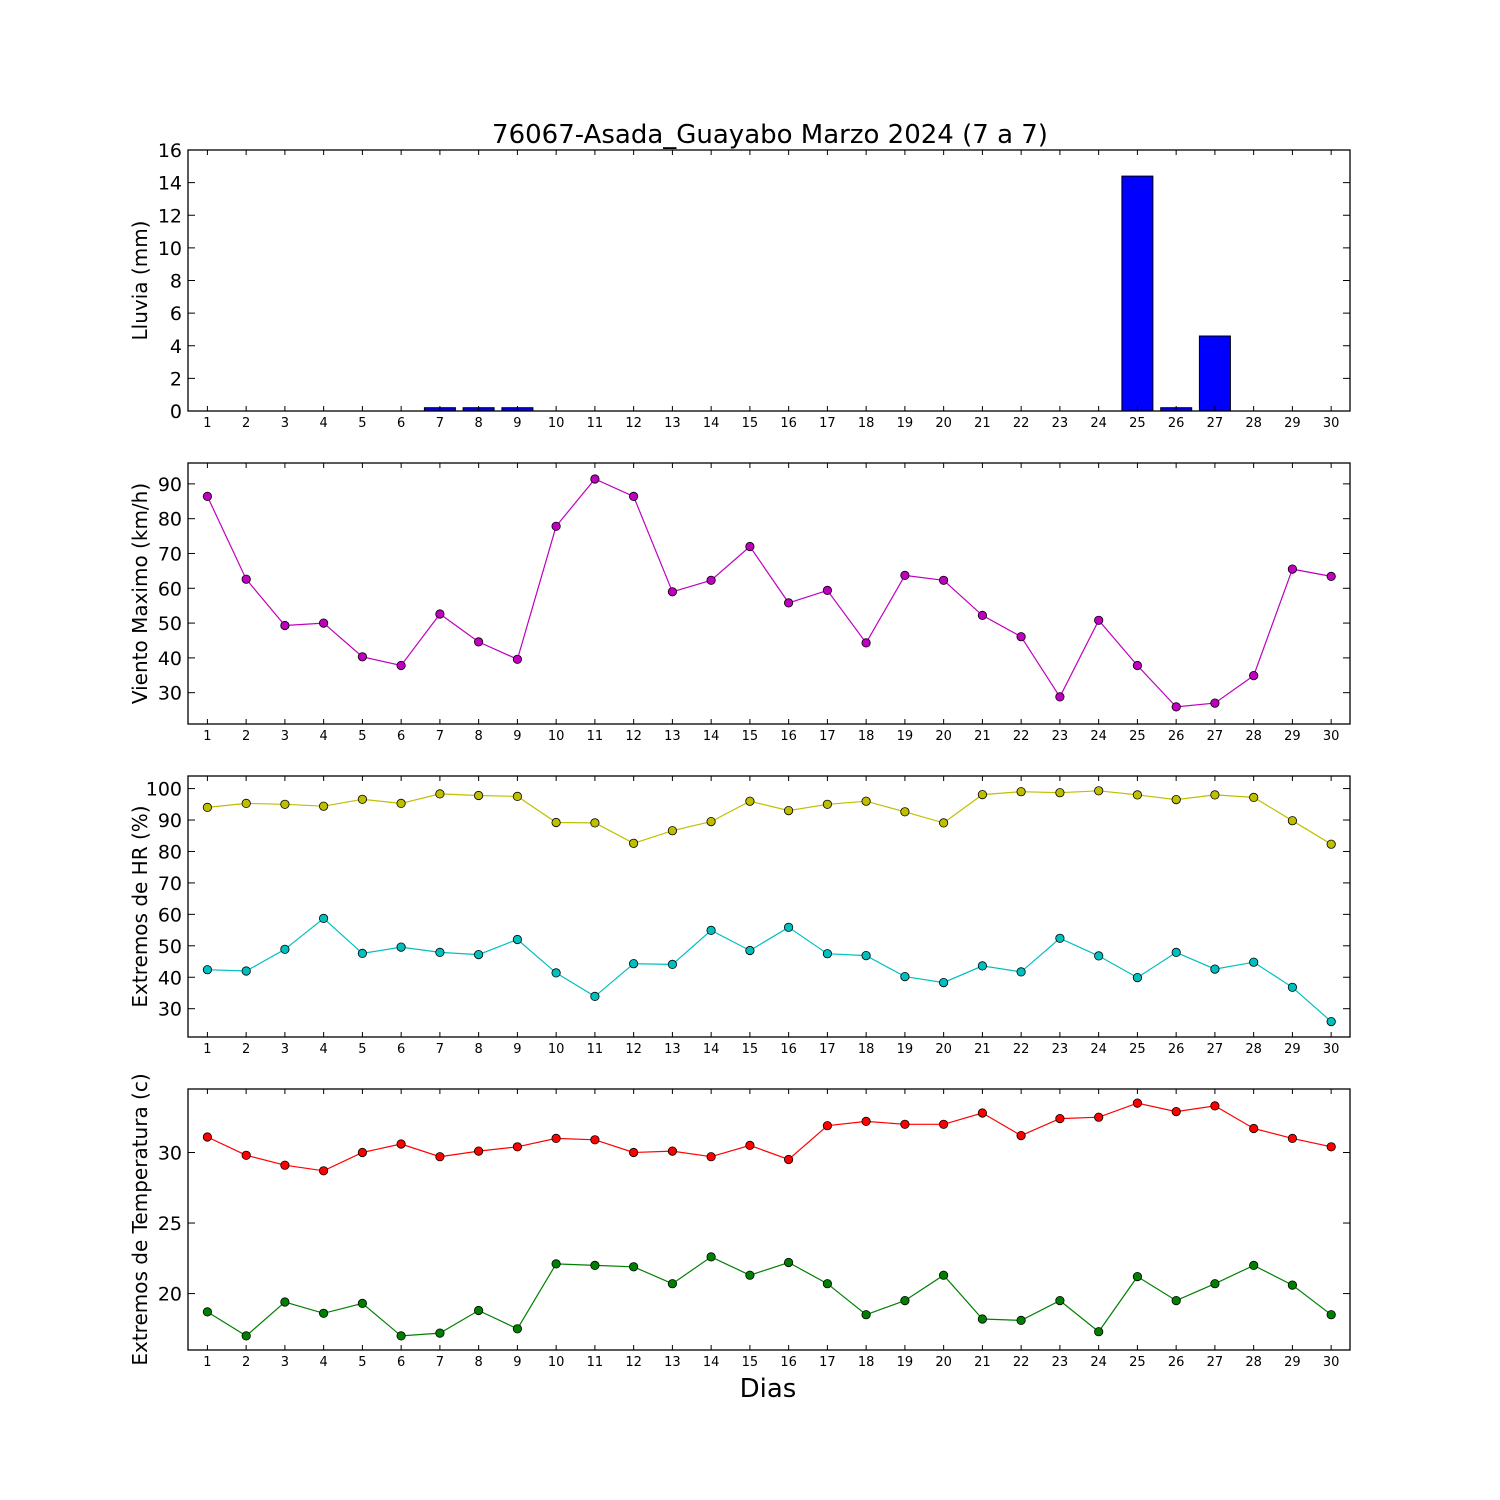 The image size is (1500, 1500). I want to click on temperature-axes-frame, so click(769, 1219).